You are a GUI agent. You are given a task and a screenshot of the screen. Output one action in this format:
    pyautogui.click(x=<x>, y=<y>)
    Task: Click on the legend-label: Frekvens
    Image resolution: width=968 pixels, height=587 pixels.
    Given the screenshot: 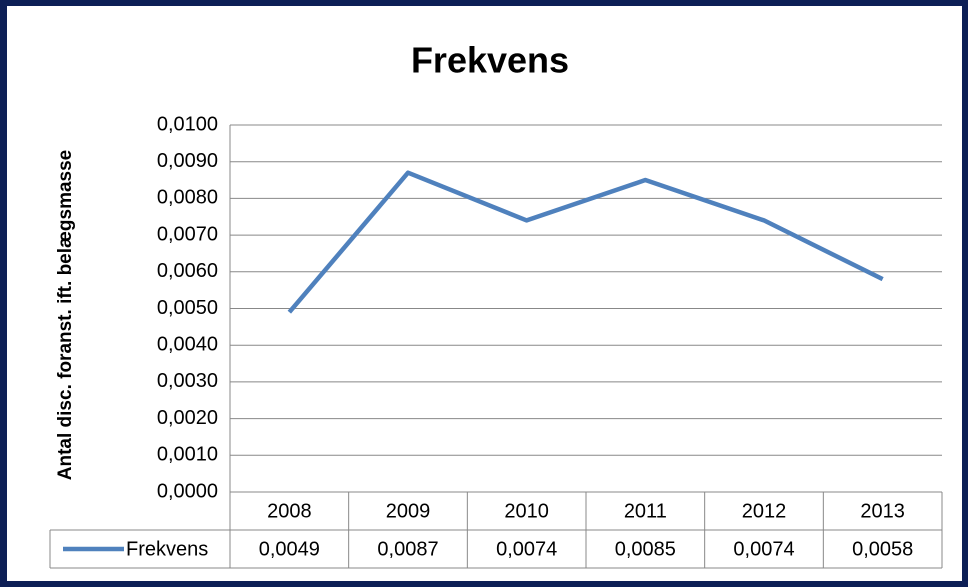 What is the action you would take?
    pyautogui.click(x=167, y=549)
    